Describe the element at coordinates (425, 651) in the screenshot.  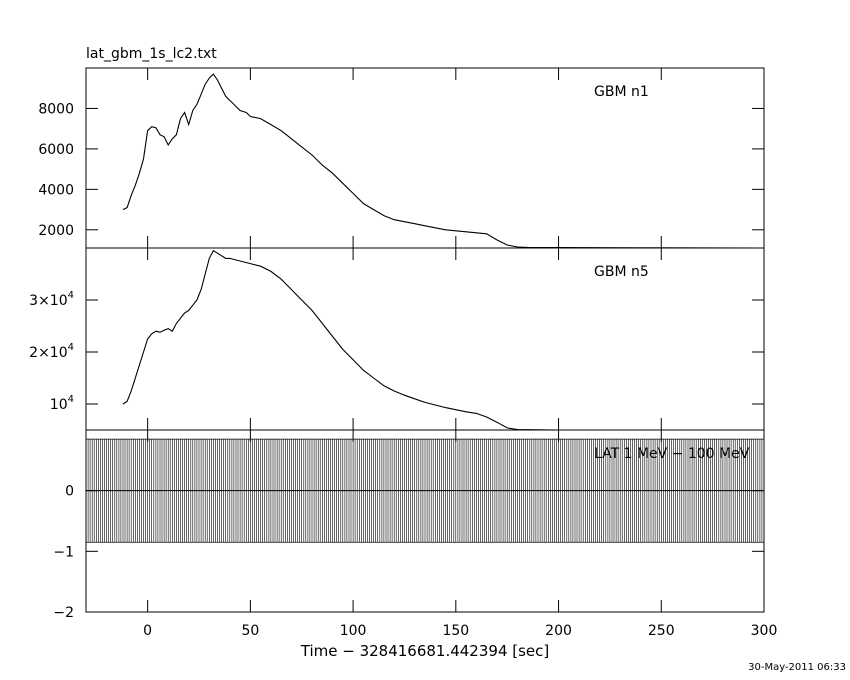
I see `x-axis-label: Time − 328416681.442394 [sec]` at that location.